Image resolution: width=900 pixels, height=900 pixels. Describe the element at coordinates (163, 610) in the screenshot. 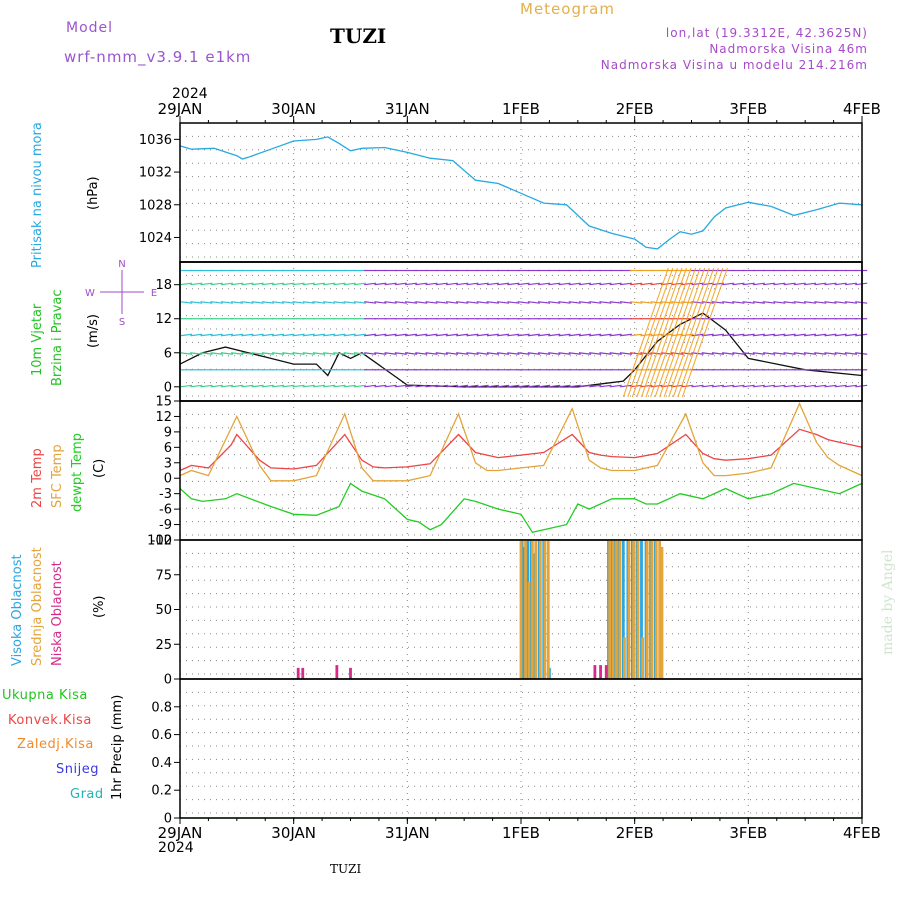

I see `y-tick-label: 50` at that location.